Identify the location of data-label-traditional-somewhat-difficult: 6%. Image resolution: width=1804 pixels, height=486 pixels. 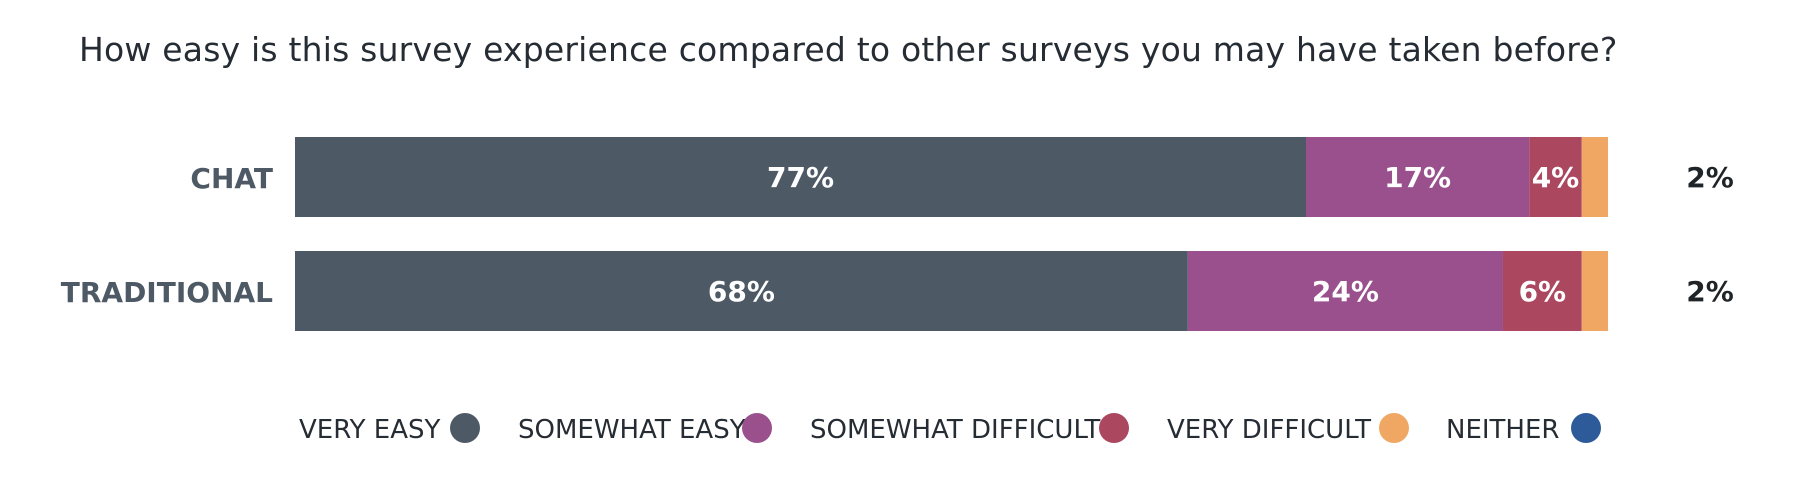
(1543, 291).